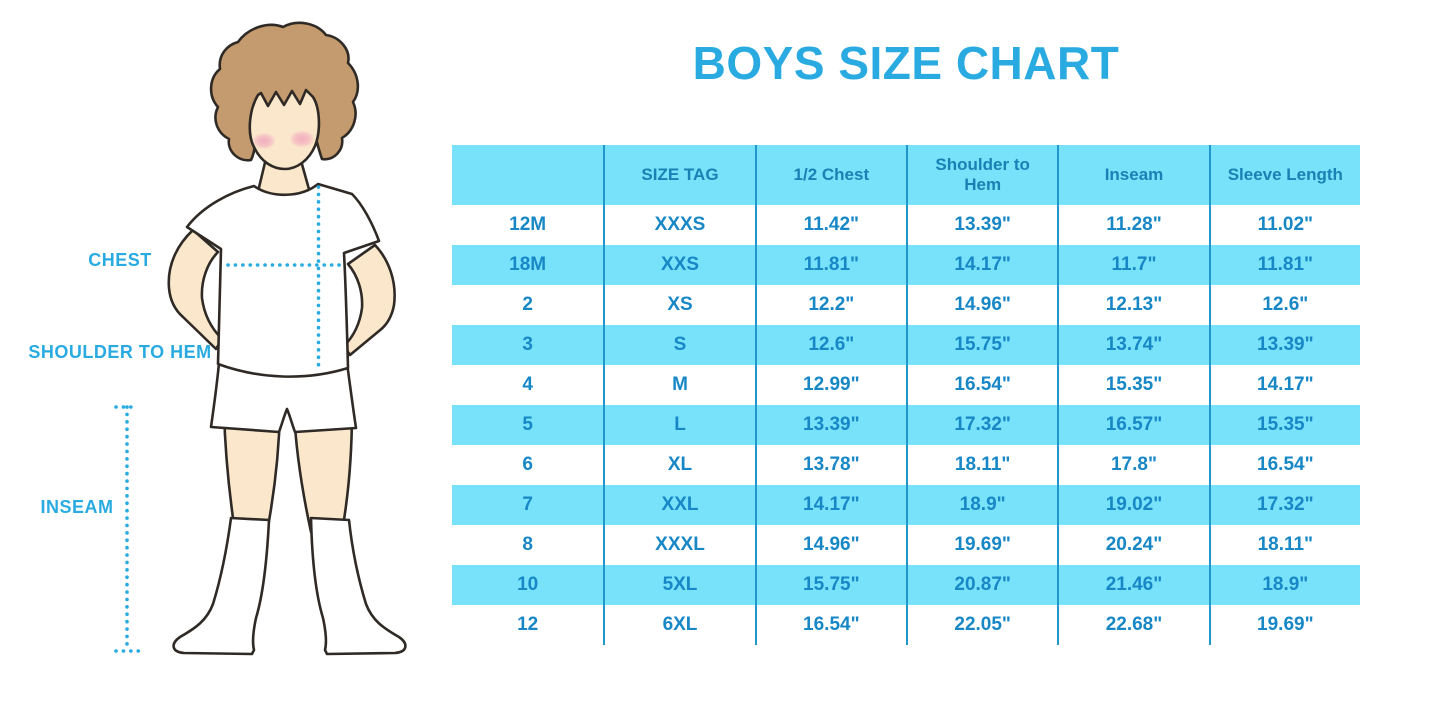 The image size is (1445, 723). Describe the element at coordinates (528, 264) in the screenshot. I see `table-cell: 18M` at that location.